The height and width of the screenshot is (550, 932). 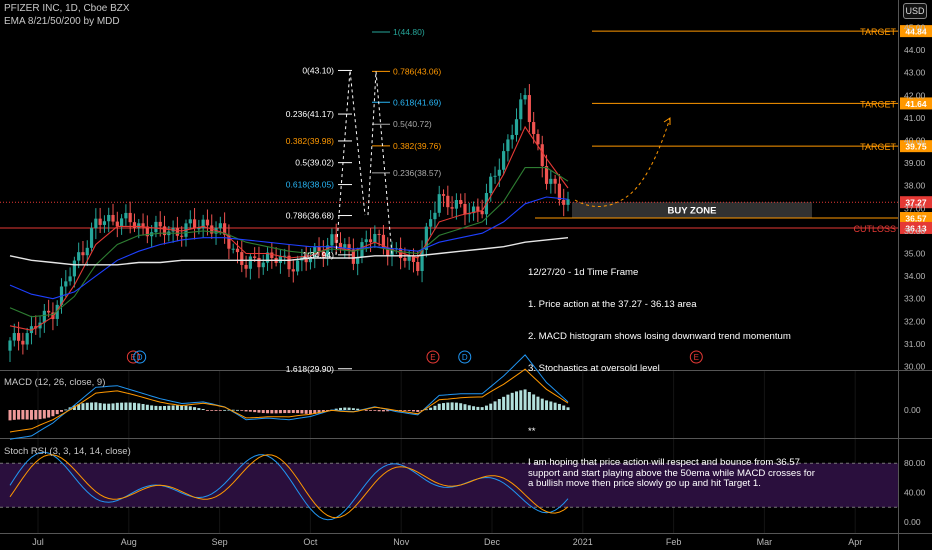 I want to click on price-tick-label: 43.00, so click(x=915, y=73).